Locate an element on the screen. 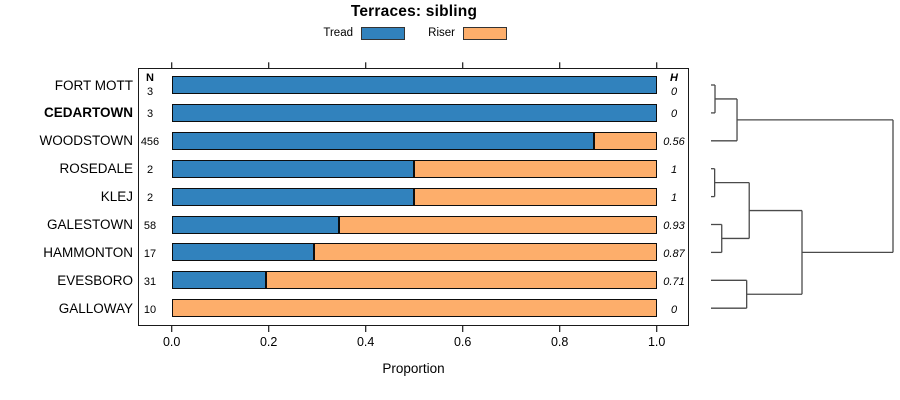 The image size is (900, 400). n-value: 17 is located at coordinates (150, 253).